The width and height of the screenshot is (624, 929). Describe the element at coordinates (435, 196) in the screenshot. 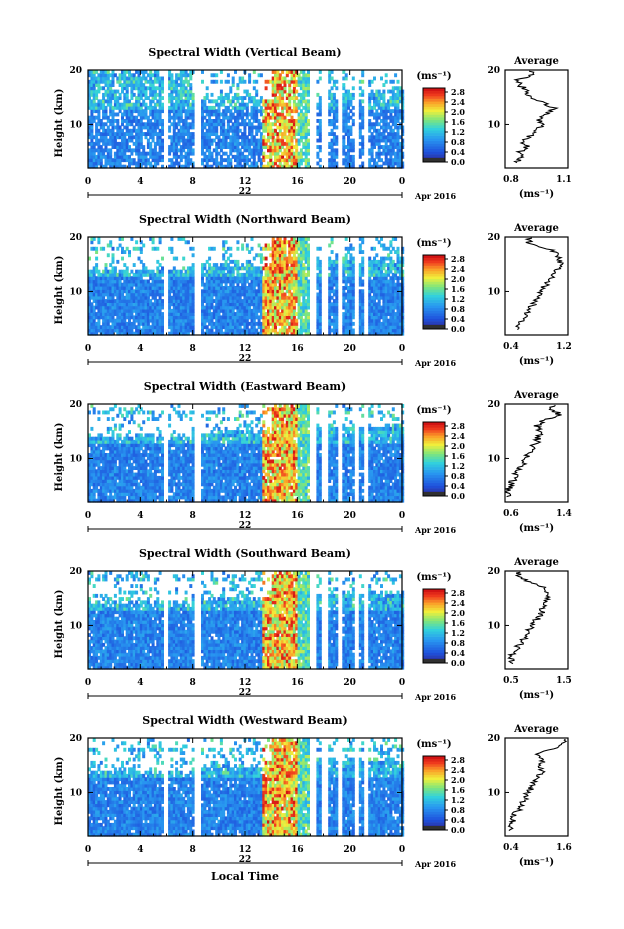

I see `date-label: Apr 2016` at that location.